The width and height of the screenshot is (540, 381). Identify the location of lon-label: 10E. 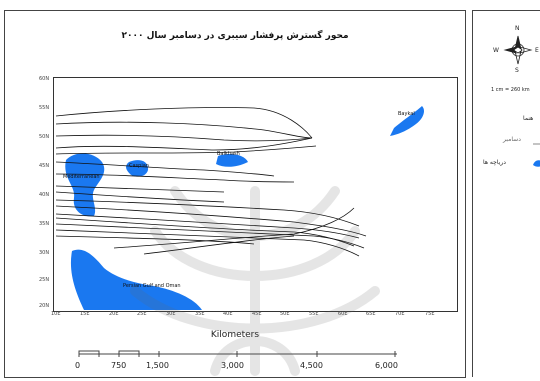
(56, 314).